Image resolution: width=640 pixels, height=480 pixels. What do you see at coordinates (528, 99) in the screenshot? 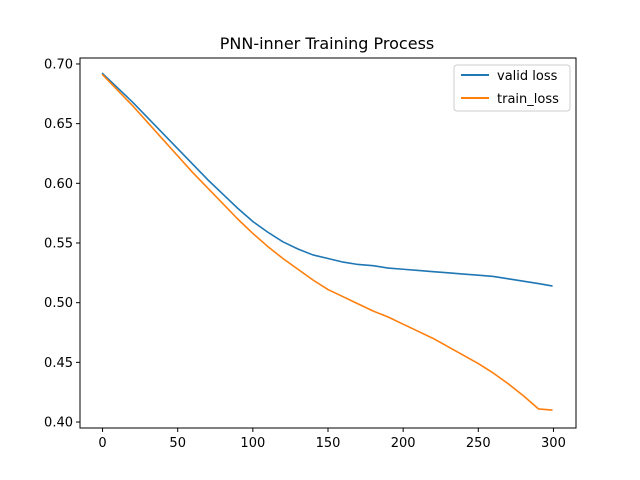
I see `legend-label-train-loss: train_loss` at bounding box center [528, 99].